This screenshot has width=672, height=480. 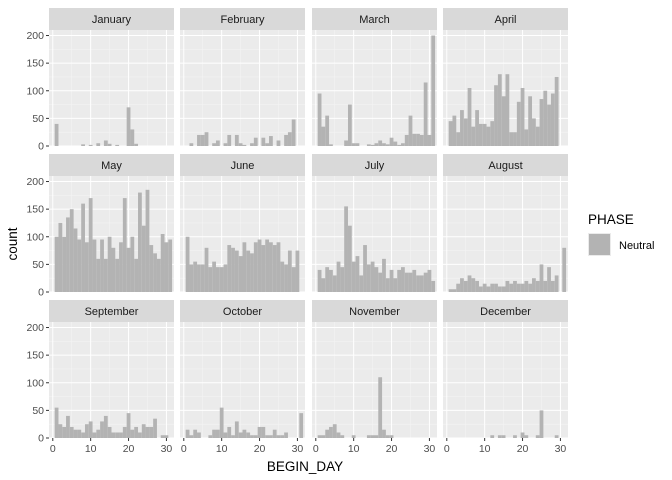 I want to click on facet-strip-label: October, so click(x=242, y=312).